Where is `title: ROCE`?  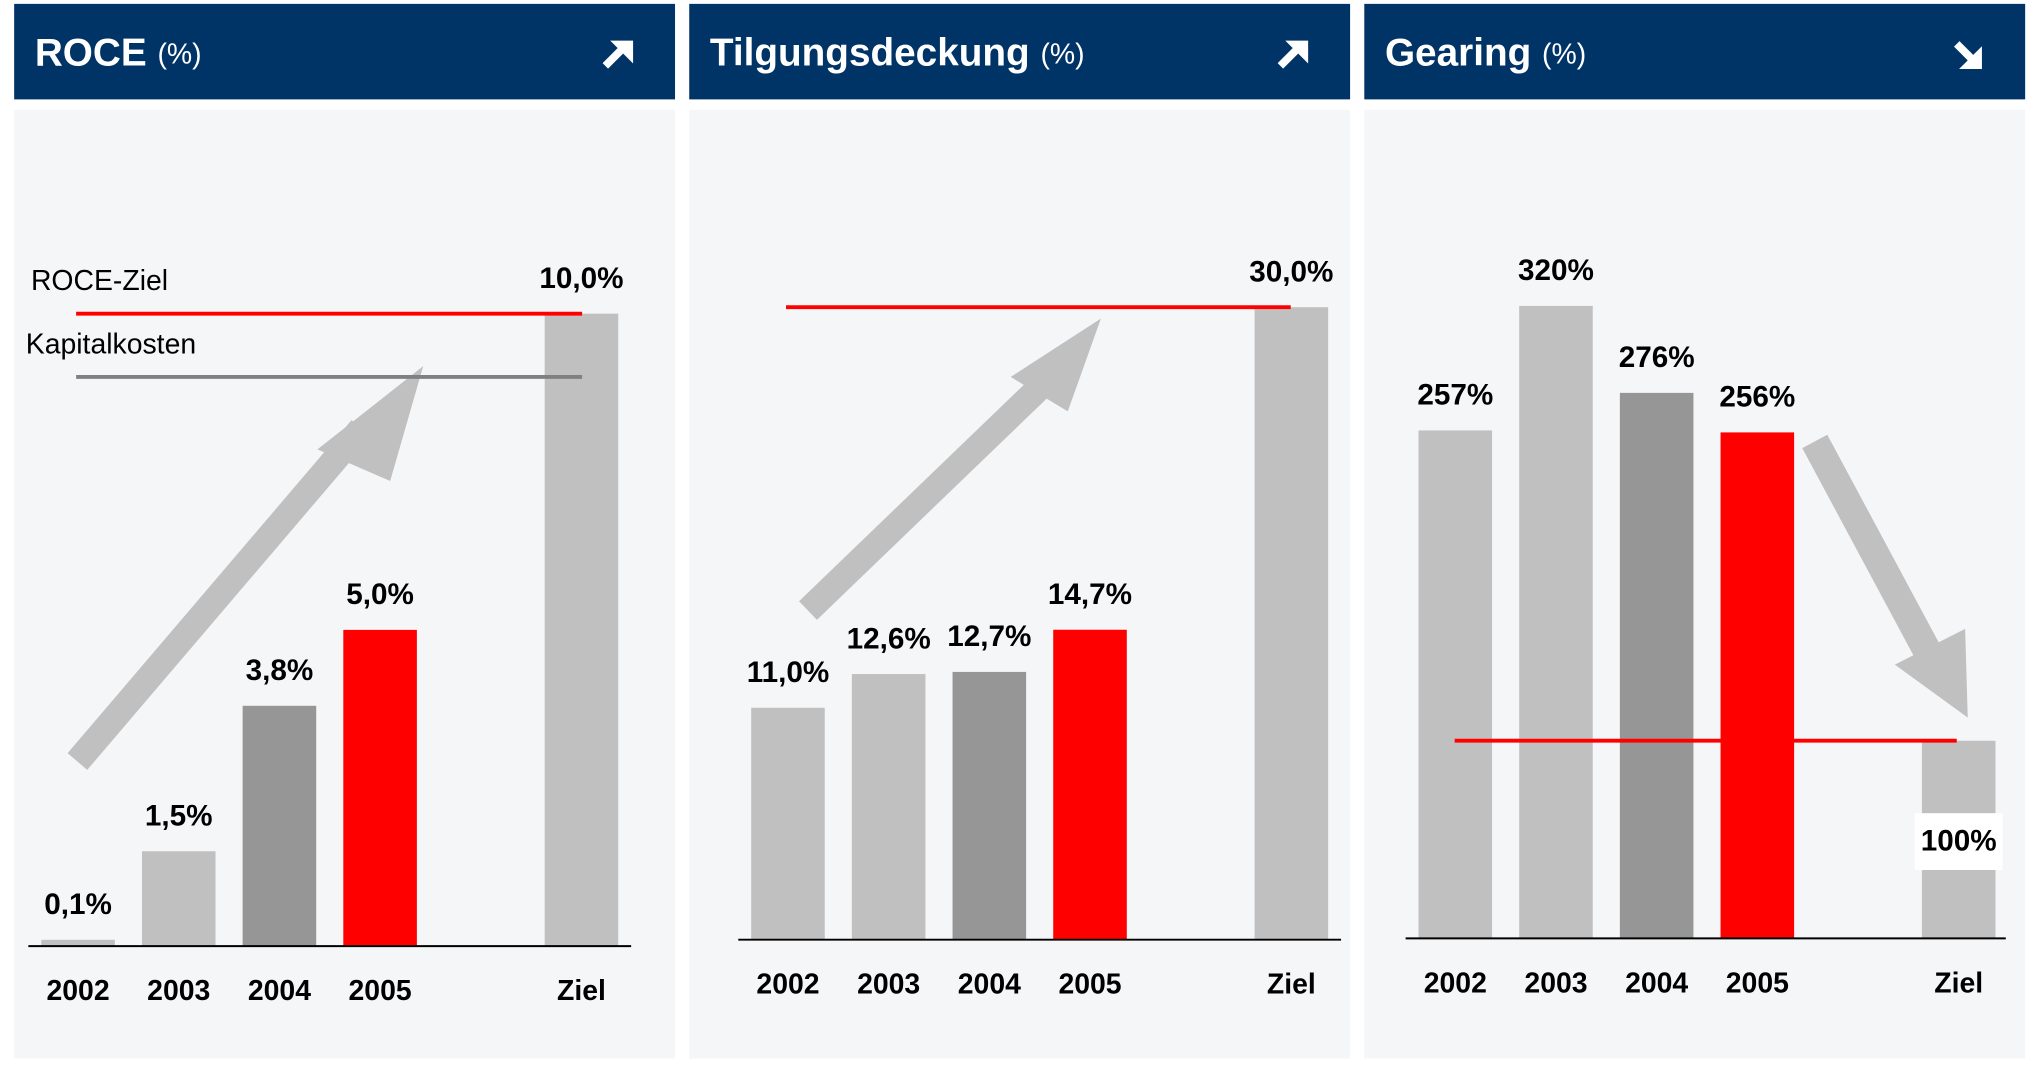
title: ROCE is located at coordinates (91, 53).